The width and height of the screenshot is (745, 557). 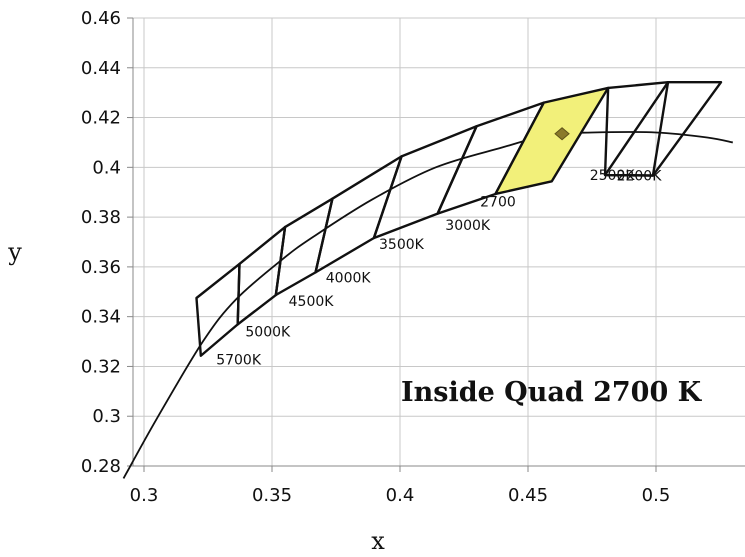 I want to click on cct-label: 4500K, so click(x=312, y=302).